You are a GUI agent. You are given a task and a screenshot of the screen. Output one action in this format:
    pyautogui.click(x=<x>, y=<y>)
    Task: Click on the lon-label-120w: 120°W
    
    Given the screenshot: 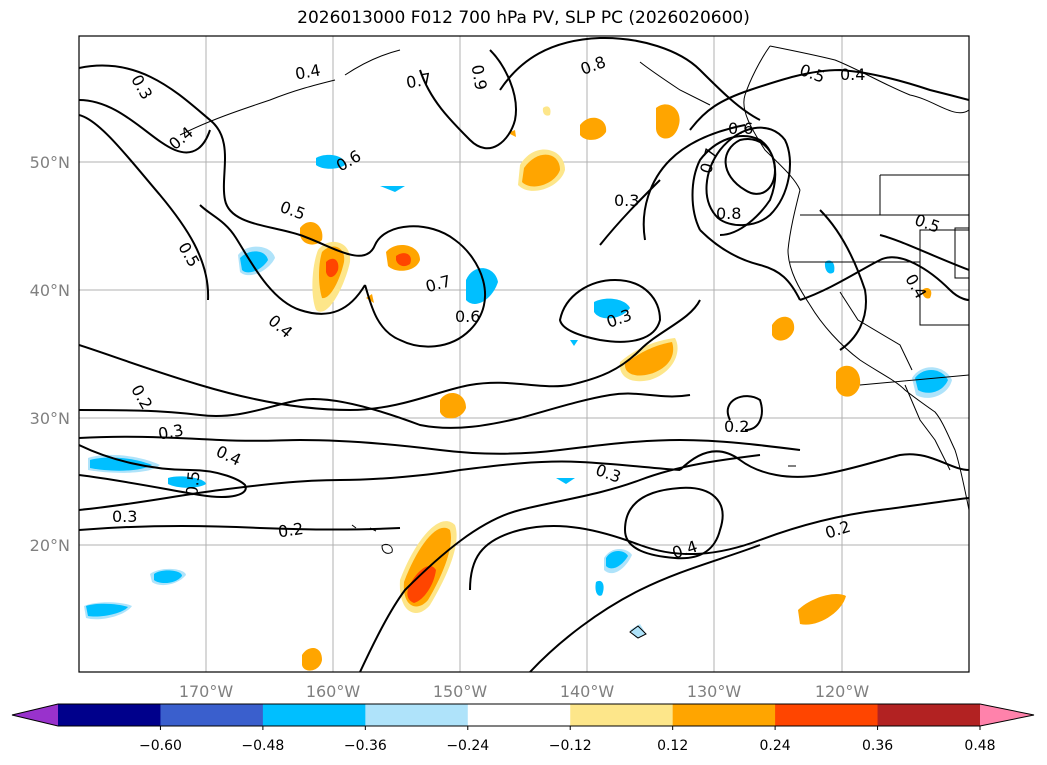 What is the action you would take?
    pyautogui.click(x=842, y=691)
    